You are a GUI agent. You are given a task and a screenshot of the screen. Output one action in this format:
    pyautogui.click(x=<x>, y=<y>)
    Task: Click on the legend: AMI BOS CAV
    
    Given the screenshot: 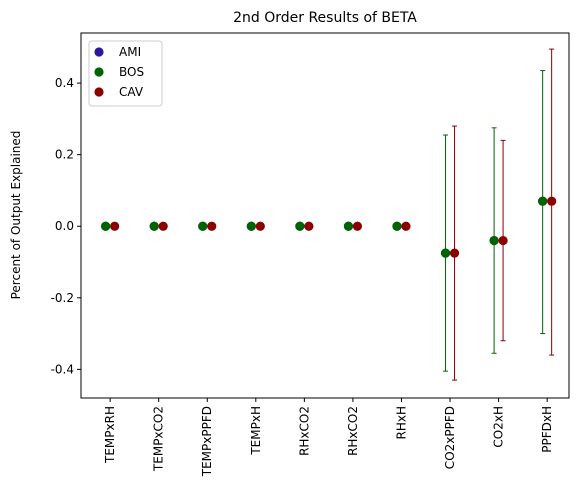 What is the action you would take?
    pyautogui.click(x=125, y=73)
    